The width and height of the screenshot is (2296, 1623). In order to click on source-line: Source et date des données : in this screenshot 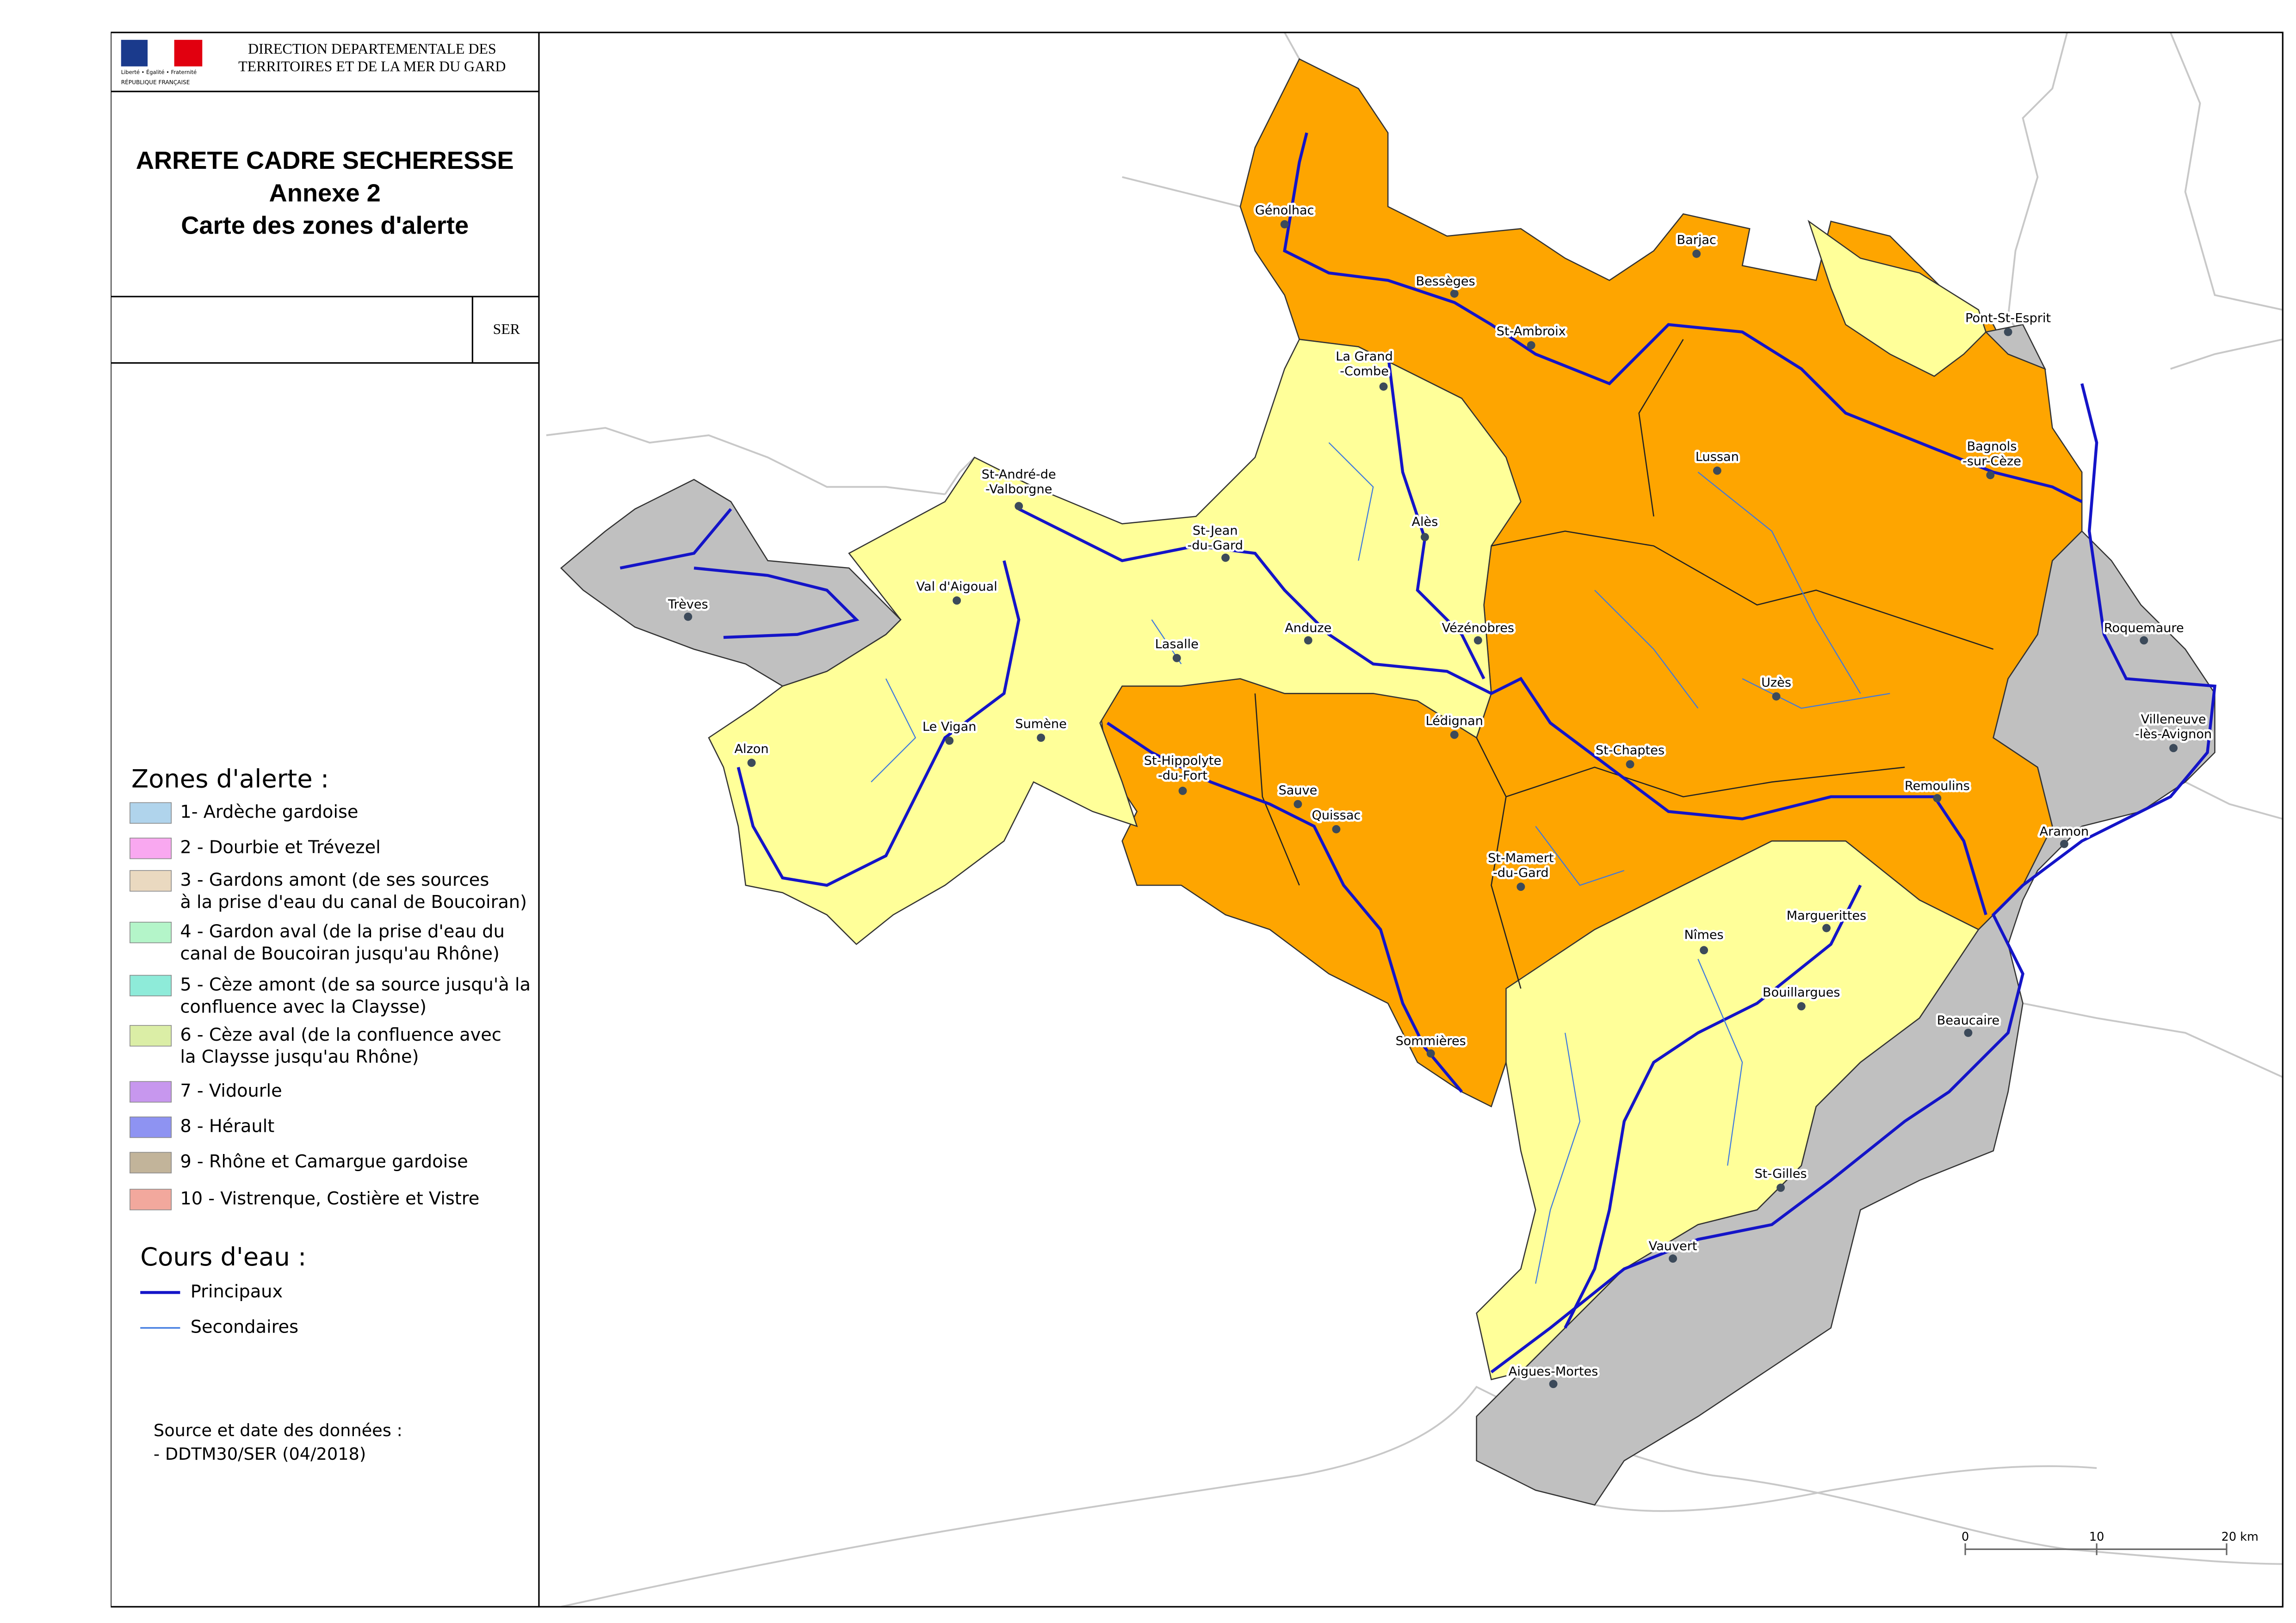, I will do `click(278, 1430)`.